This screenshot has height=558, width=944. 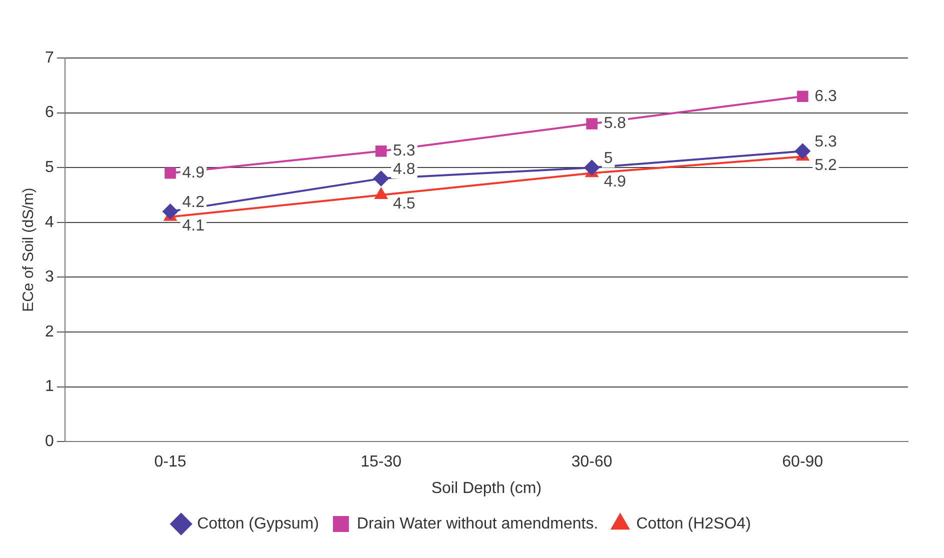 What do you see at coordinates (29, 250) in the screenshot?
I see `y-axis-title: ECe of Soil (dS/m)` at bounding box center [29, 250].